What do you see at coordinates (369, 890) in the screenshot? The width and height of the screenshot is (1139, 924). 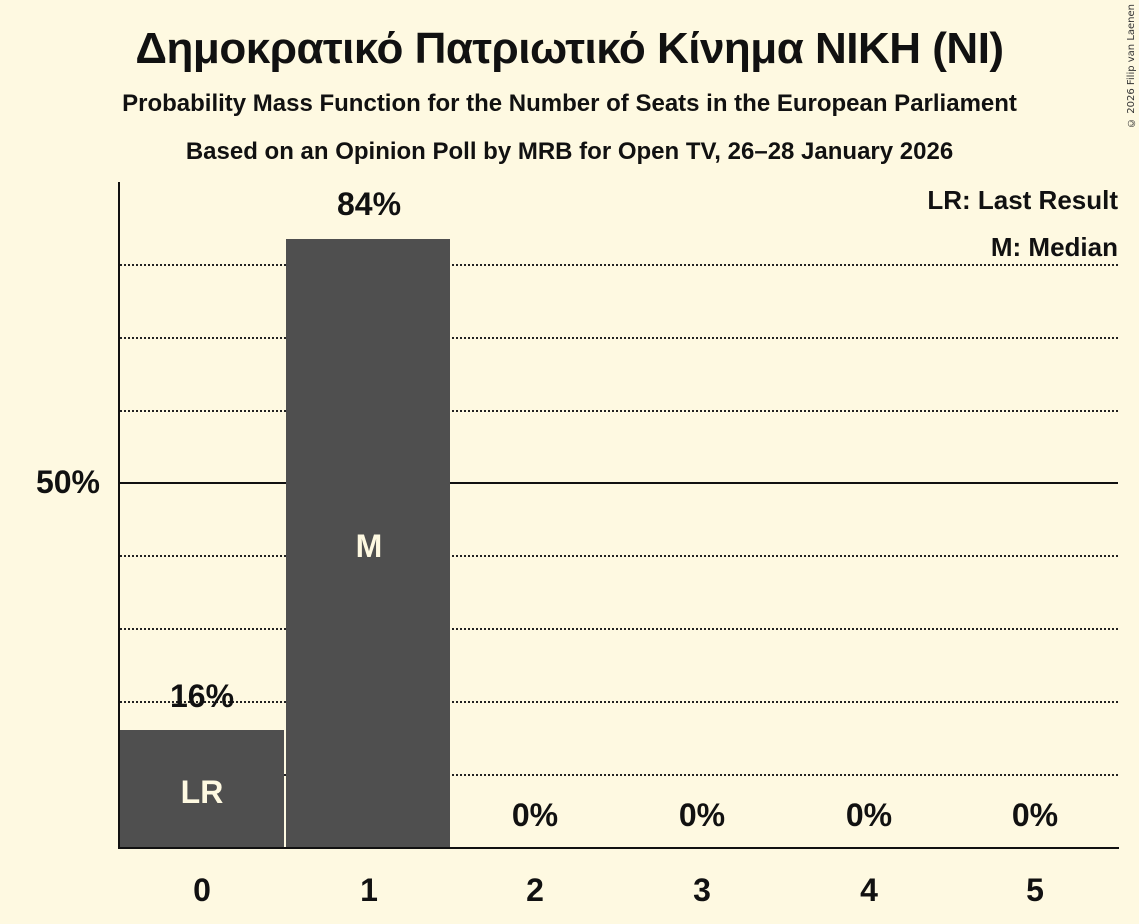 I see `x-tick-1: 1` at bounding box center [369, 890].